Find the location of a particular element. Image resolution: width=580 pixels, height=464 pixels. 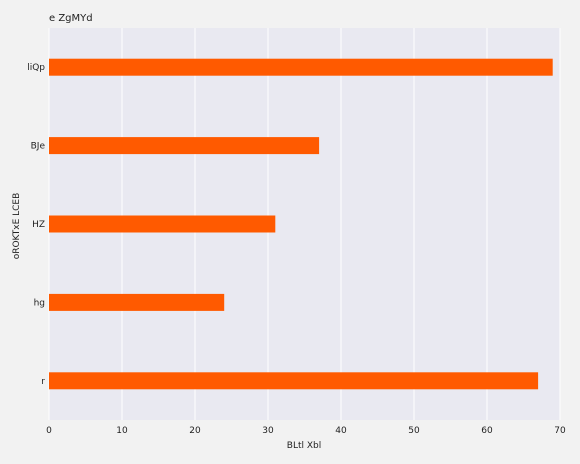

x-tick-label: 70 is located at coordinates (560, 431).